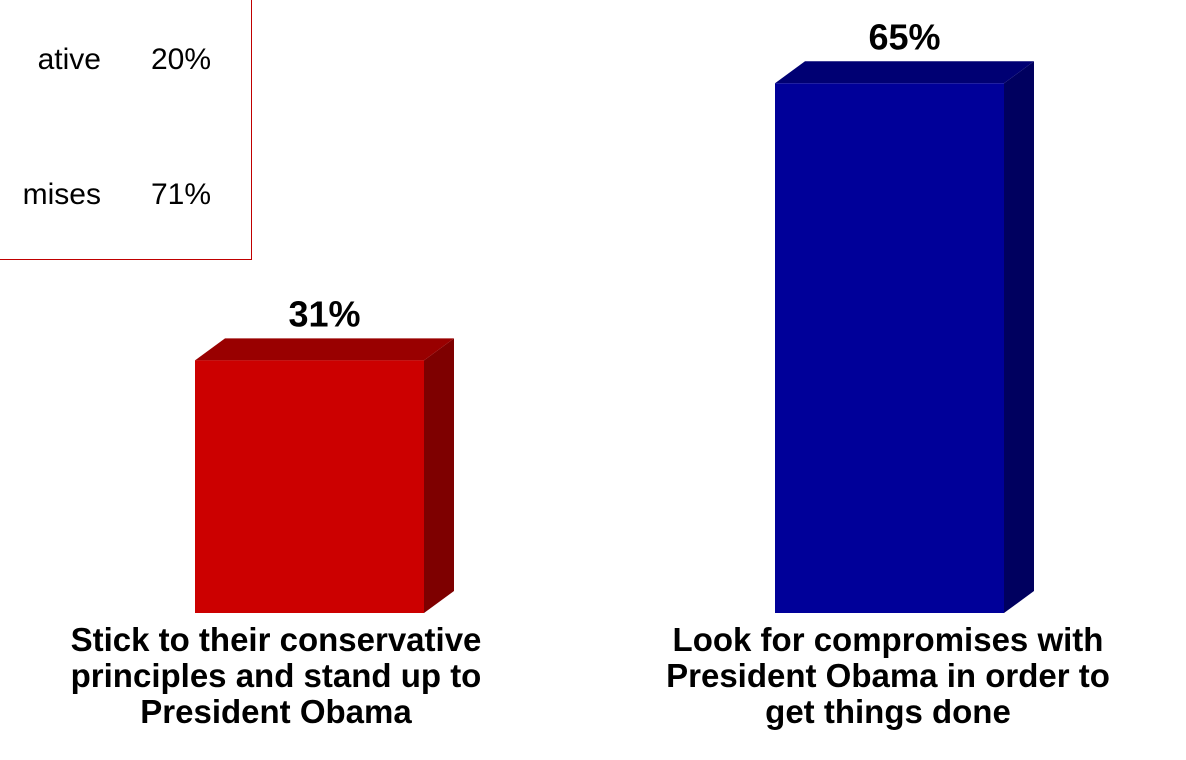  What do you see at coordinates (69, 59) in the screenshot?
I see `legend-label: ative` at bounding box center [69, 59].